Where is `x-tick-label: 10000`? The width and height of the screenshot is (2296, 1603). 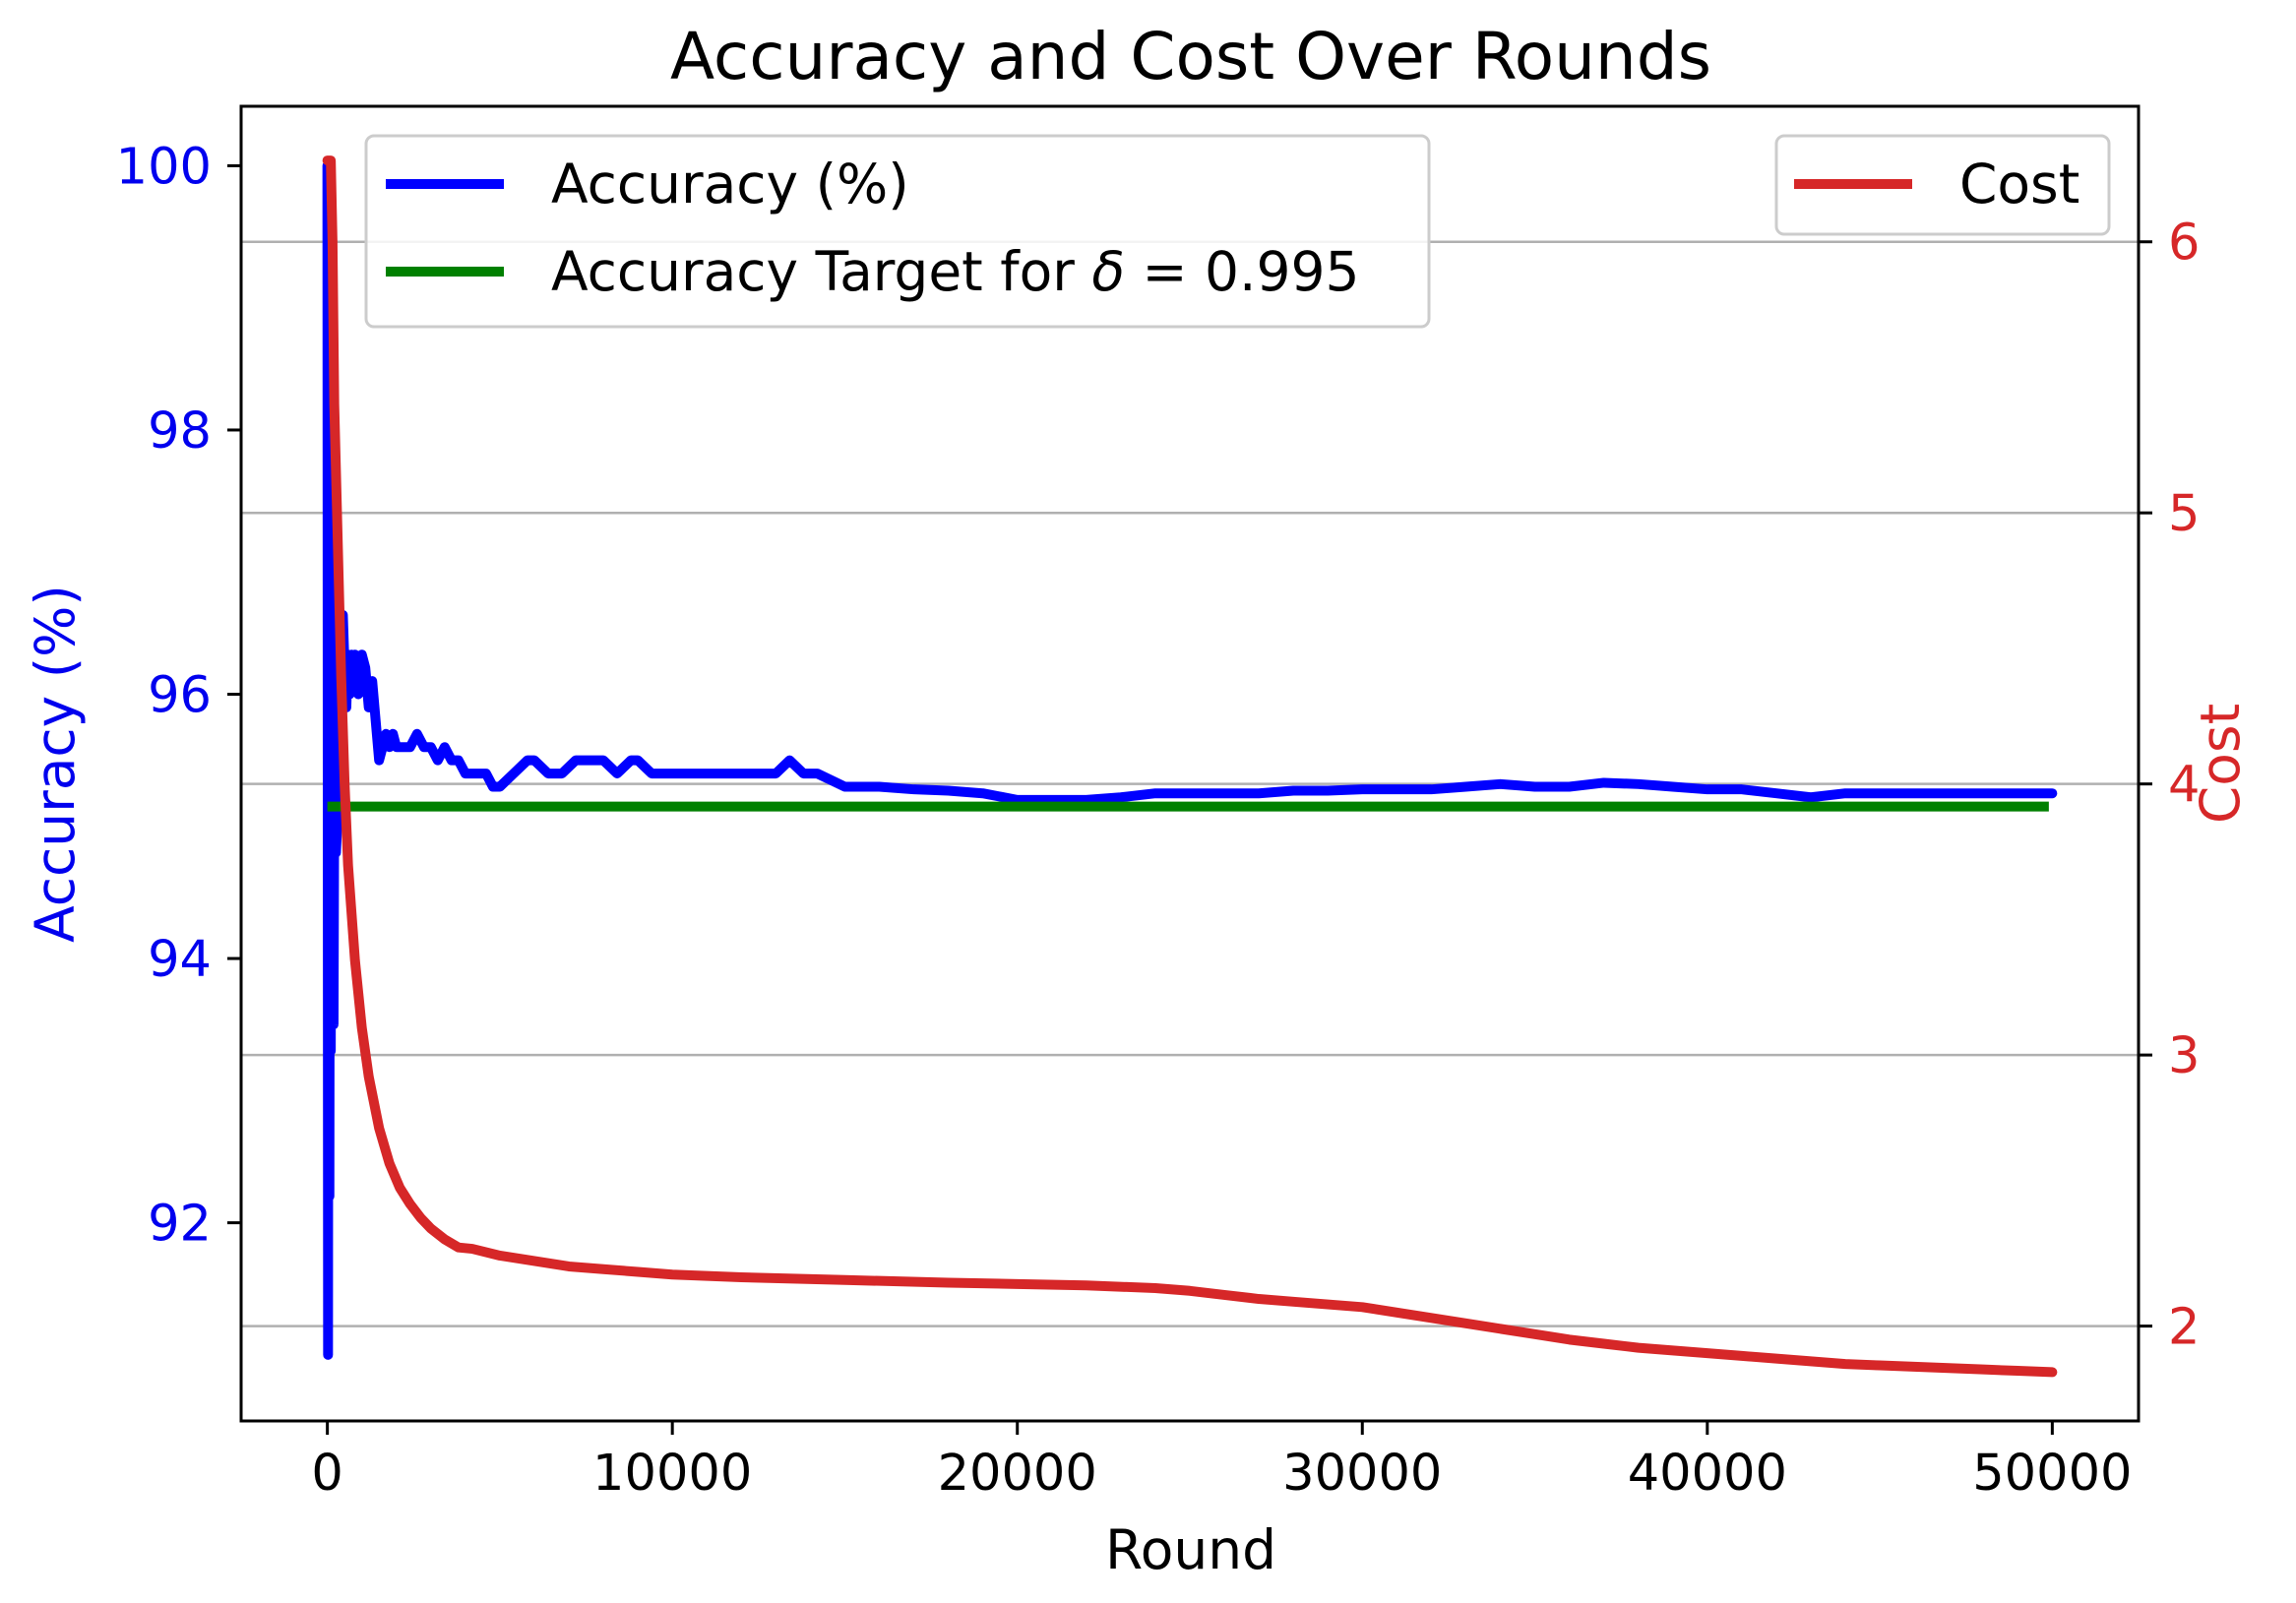 x-tick-label: 10000 is located at coordinates (672, 1474).